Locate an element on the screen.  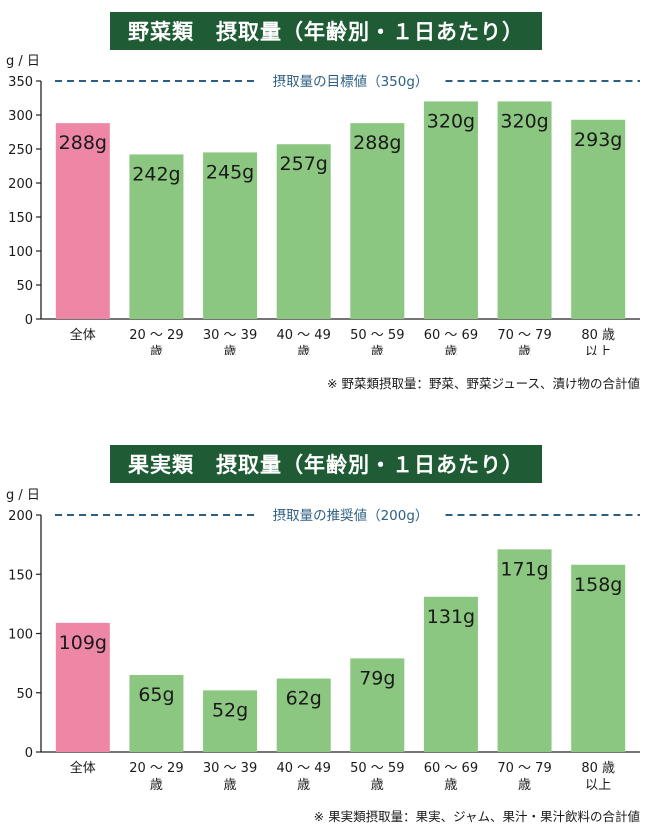
chart1-ytick-label: 300 is located at coordinates (20, 116).